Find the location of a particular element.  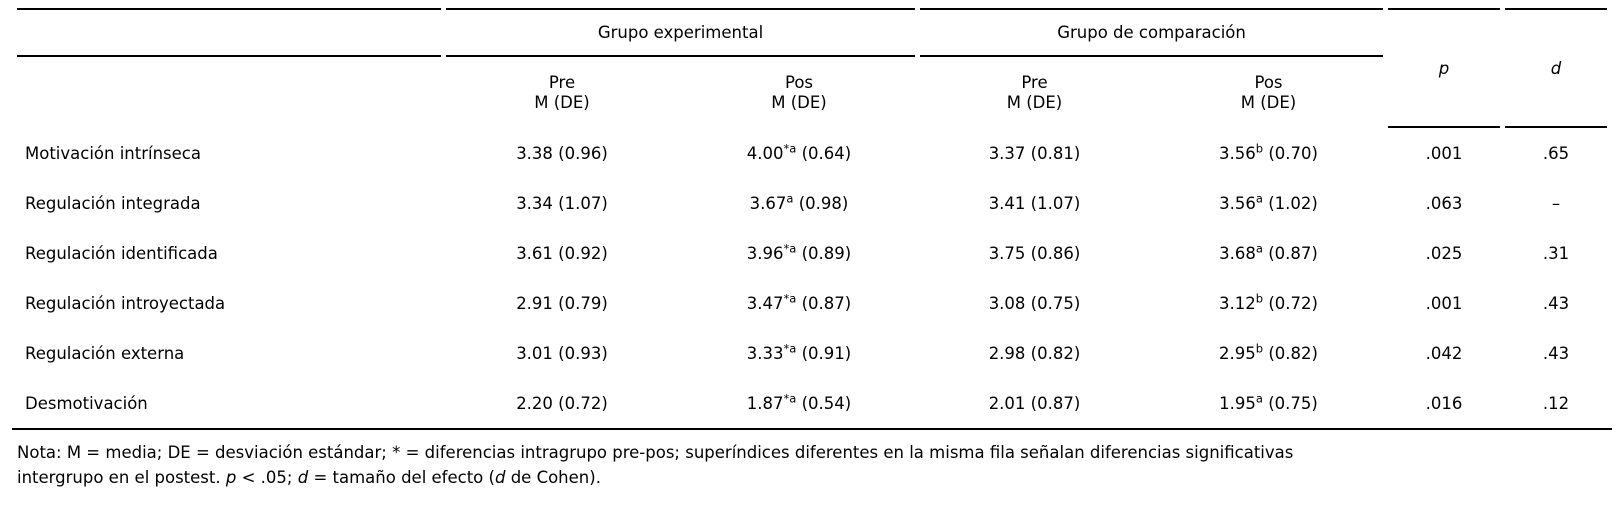

mean-sd-cell: 3.75 (0.86) is located at coordinates (1034, 253).